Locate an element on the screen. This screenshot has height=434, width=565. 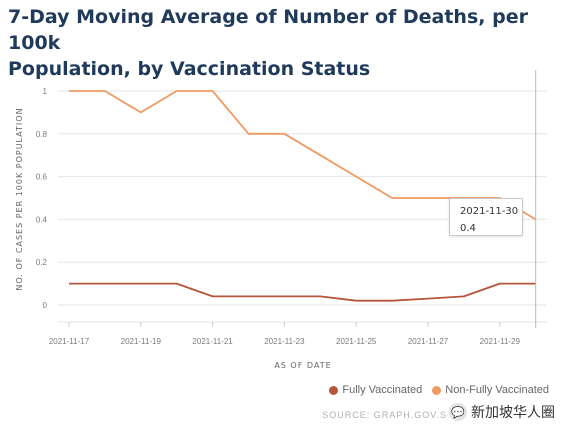
legend-label-fully-vaccinated: Fully Vaccinated is located at coordinates (382, 390).